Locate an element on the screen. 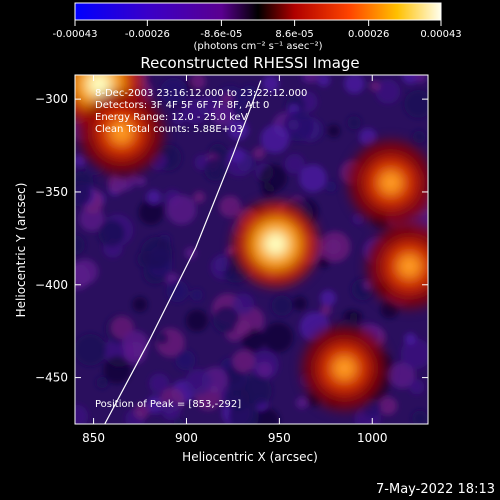  x-tick-label: 950 is located at coordinates (279, 438).